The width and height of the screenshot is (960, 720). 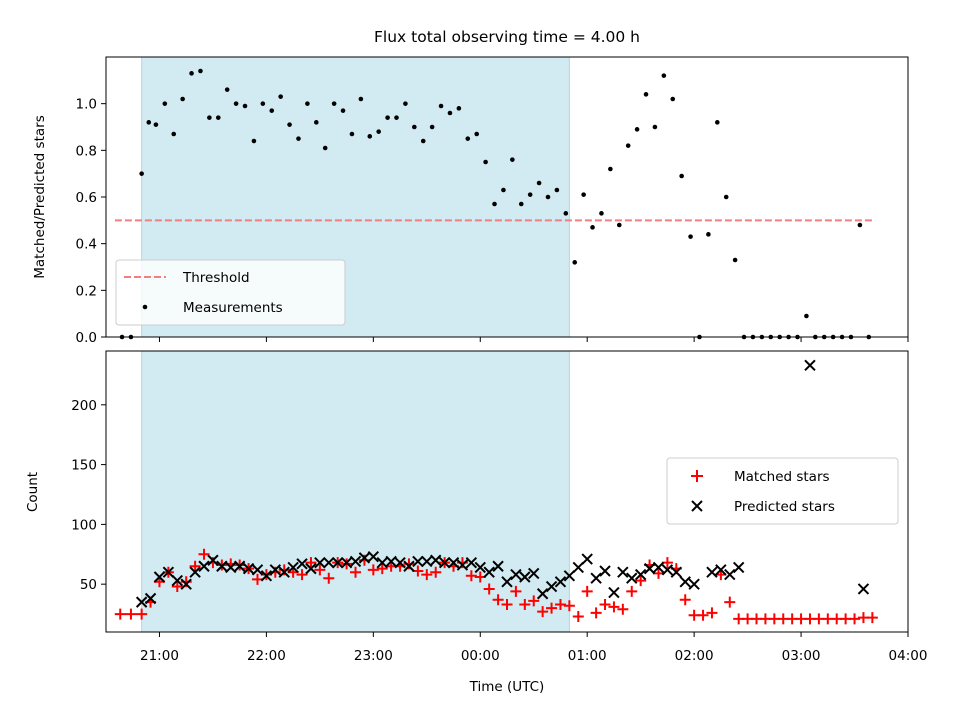 What do you see at coordinates (145, 307) in the screenshot?
I see `legend-measurement-swatch` at bounding box center [145, 307].